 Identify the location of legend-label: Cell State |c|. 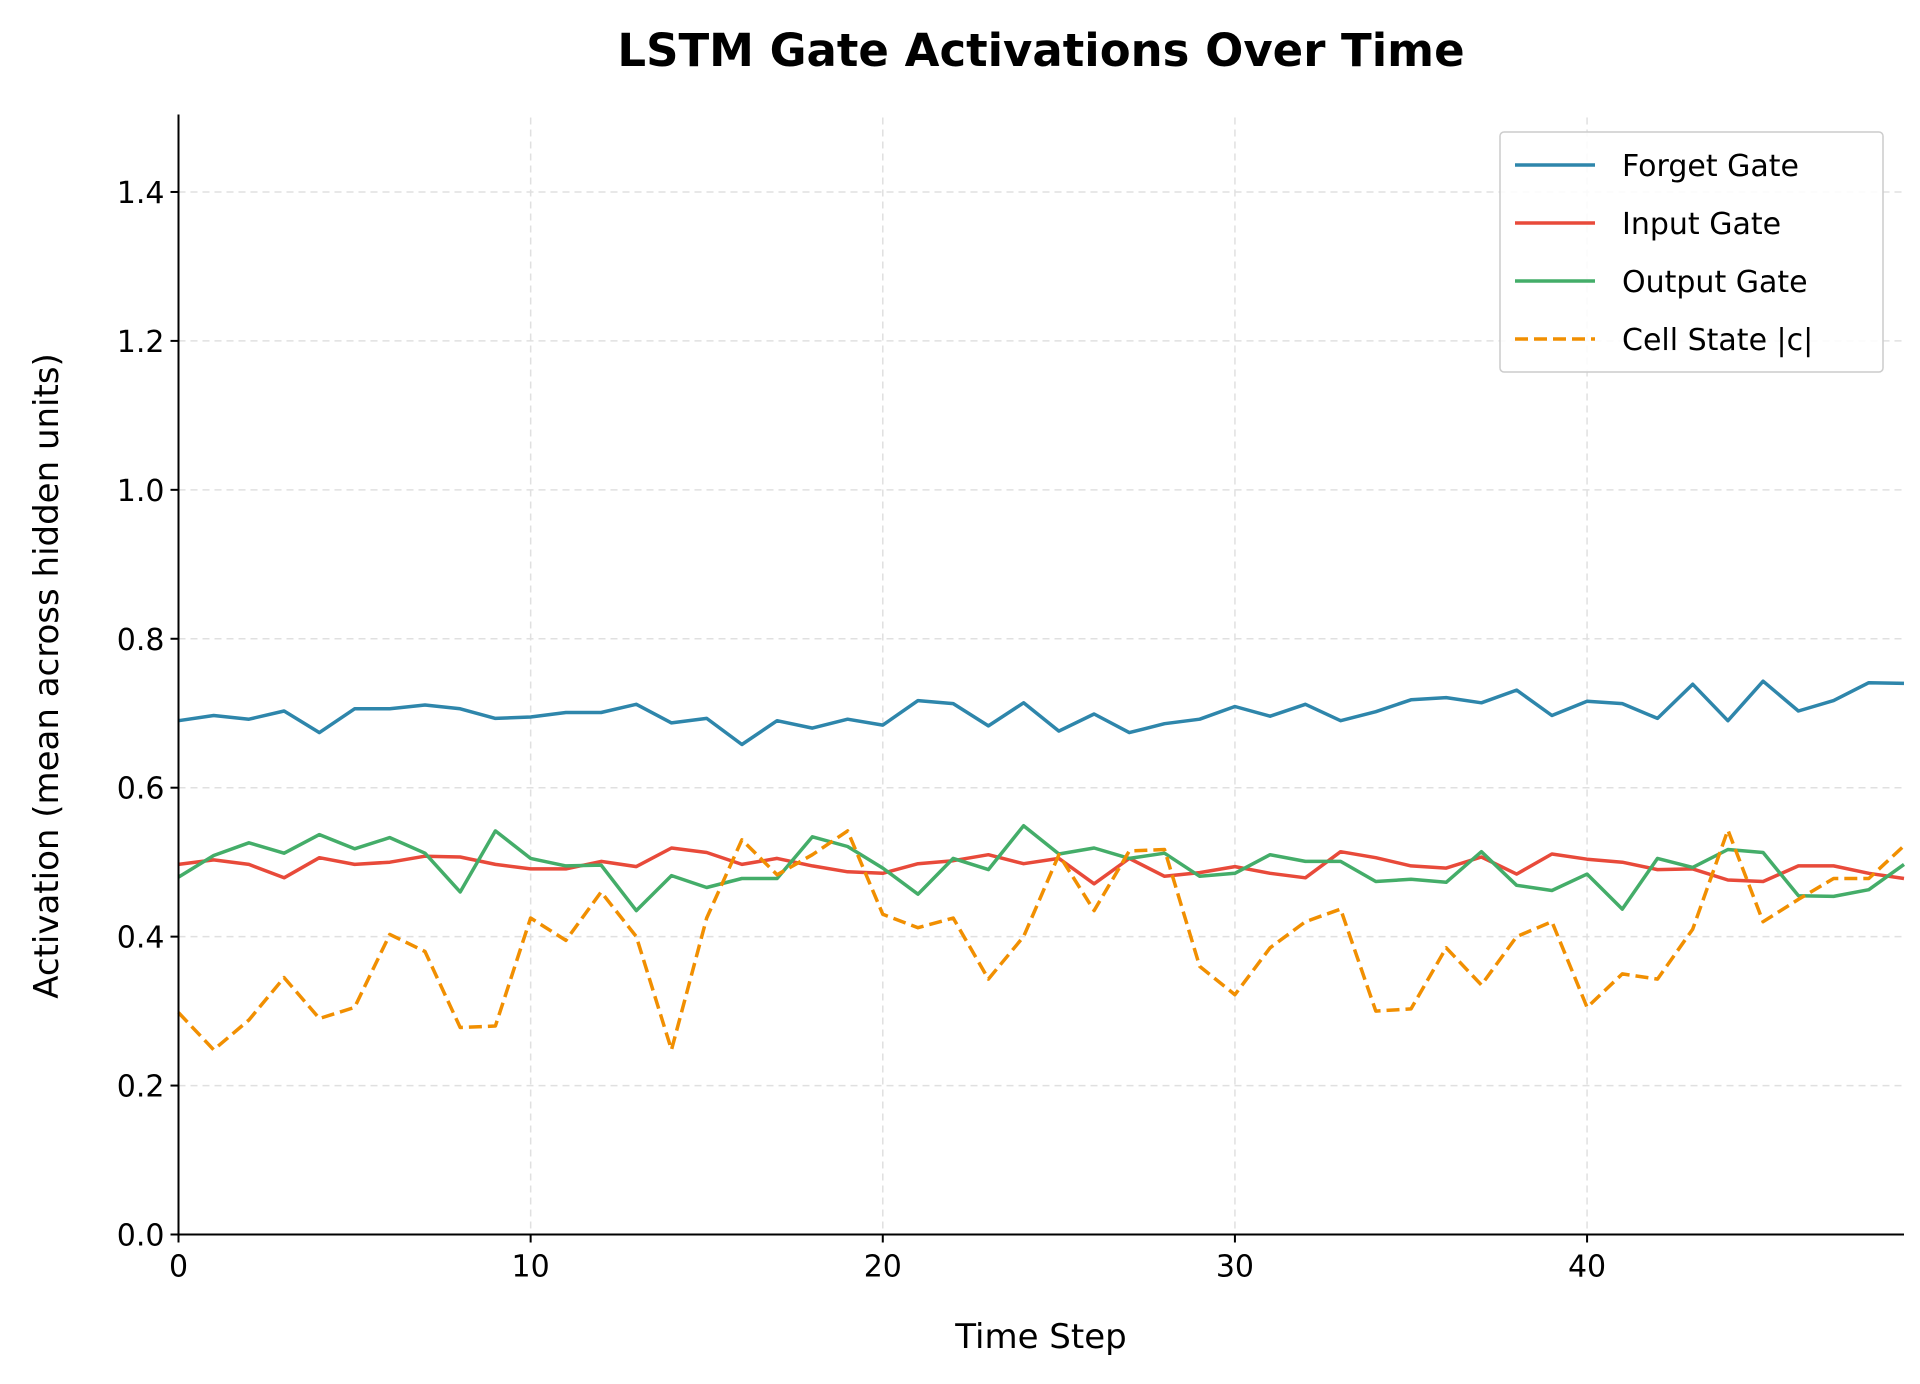
(1717, 340).